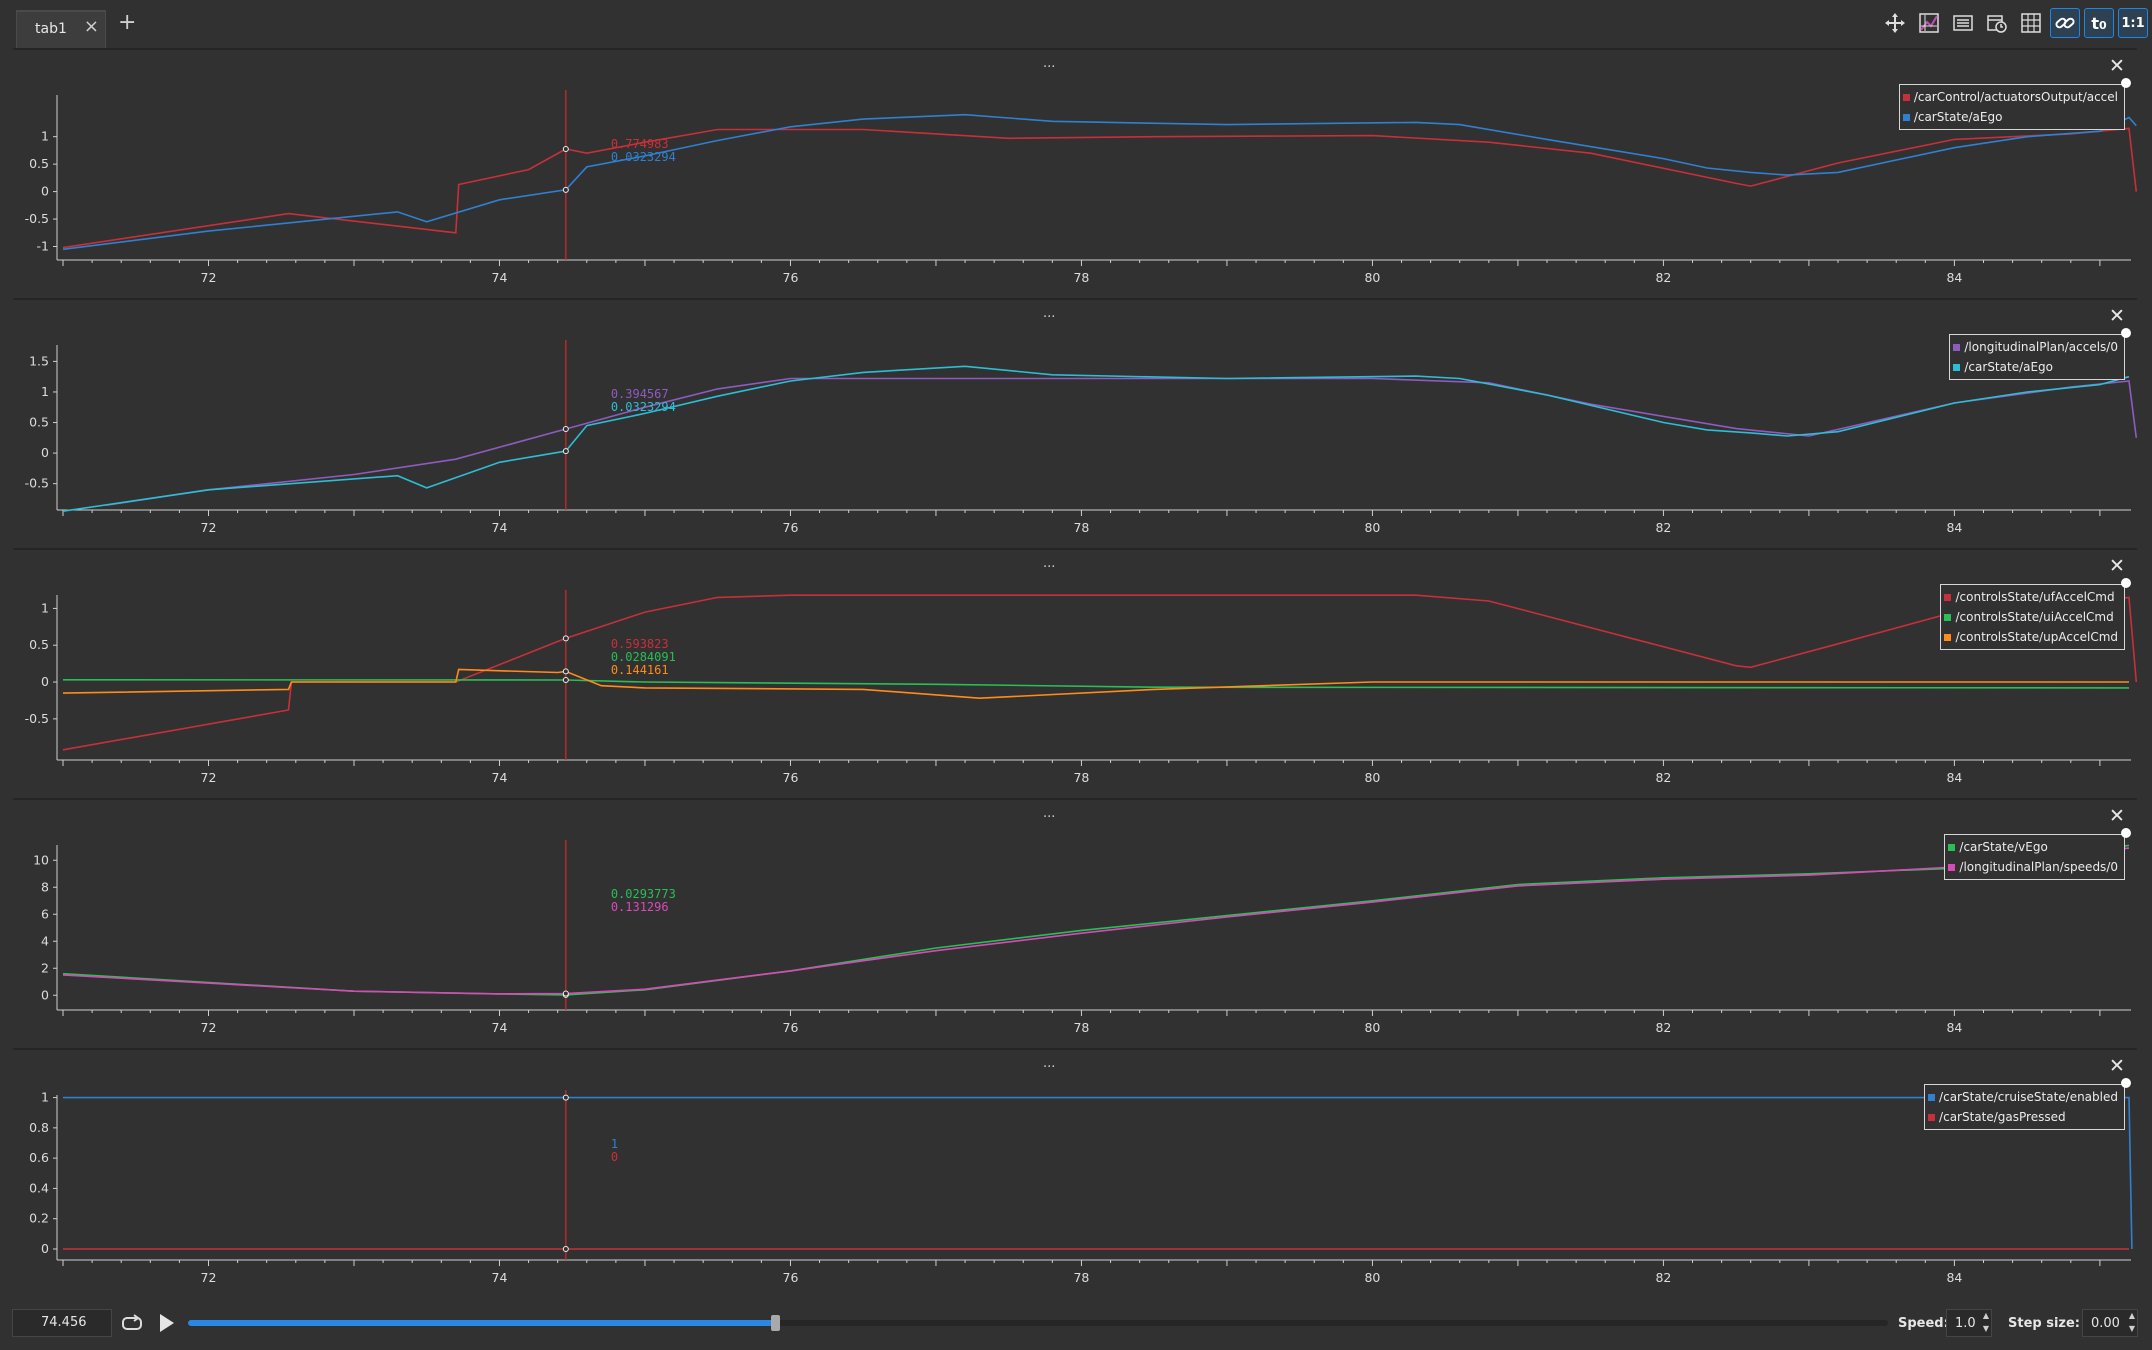 This screenshot has height=1350, width=2152. What do you see at coordinates (2065, 23) in the screenshot?
I see `link-icon` at bounding box center [2065, 23].